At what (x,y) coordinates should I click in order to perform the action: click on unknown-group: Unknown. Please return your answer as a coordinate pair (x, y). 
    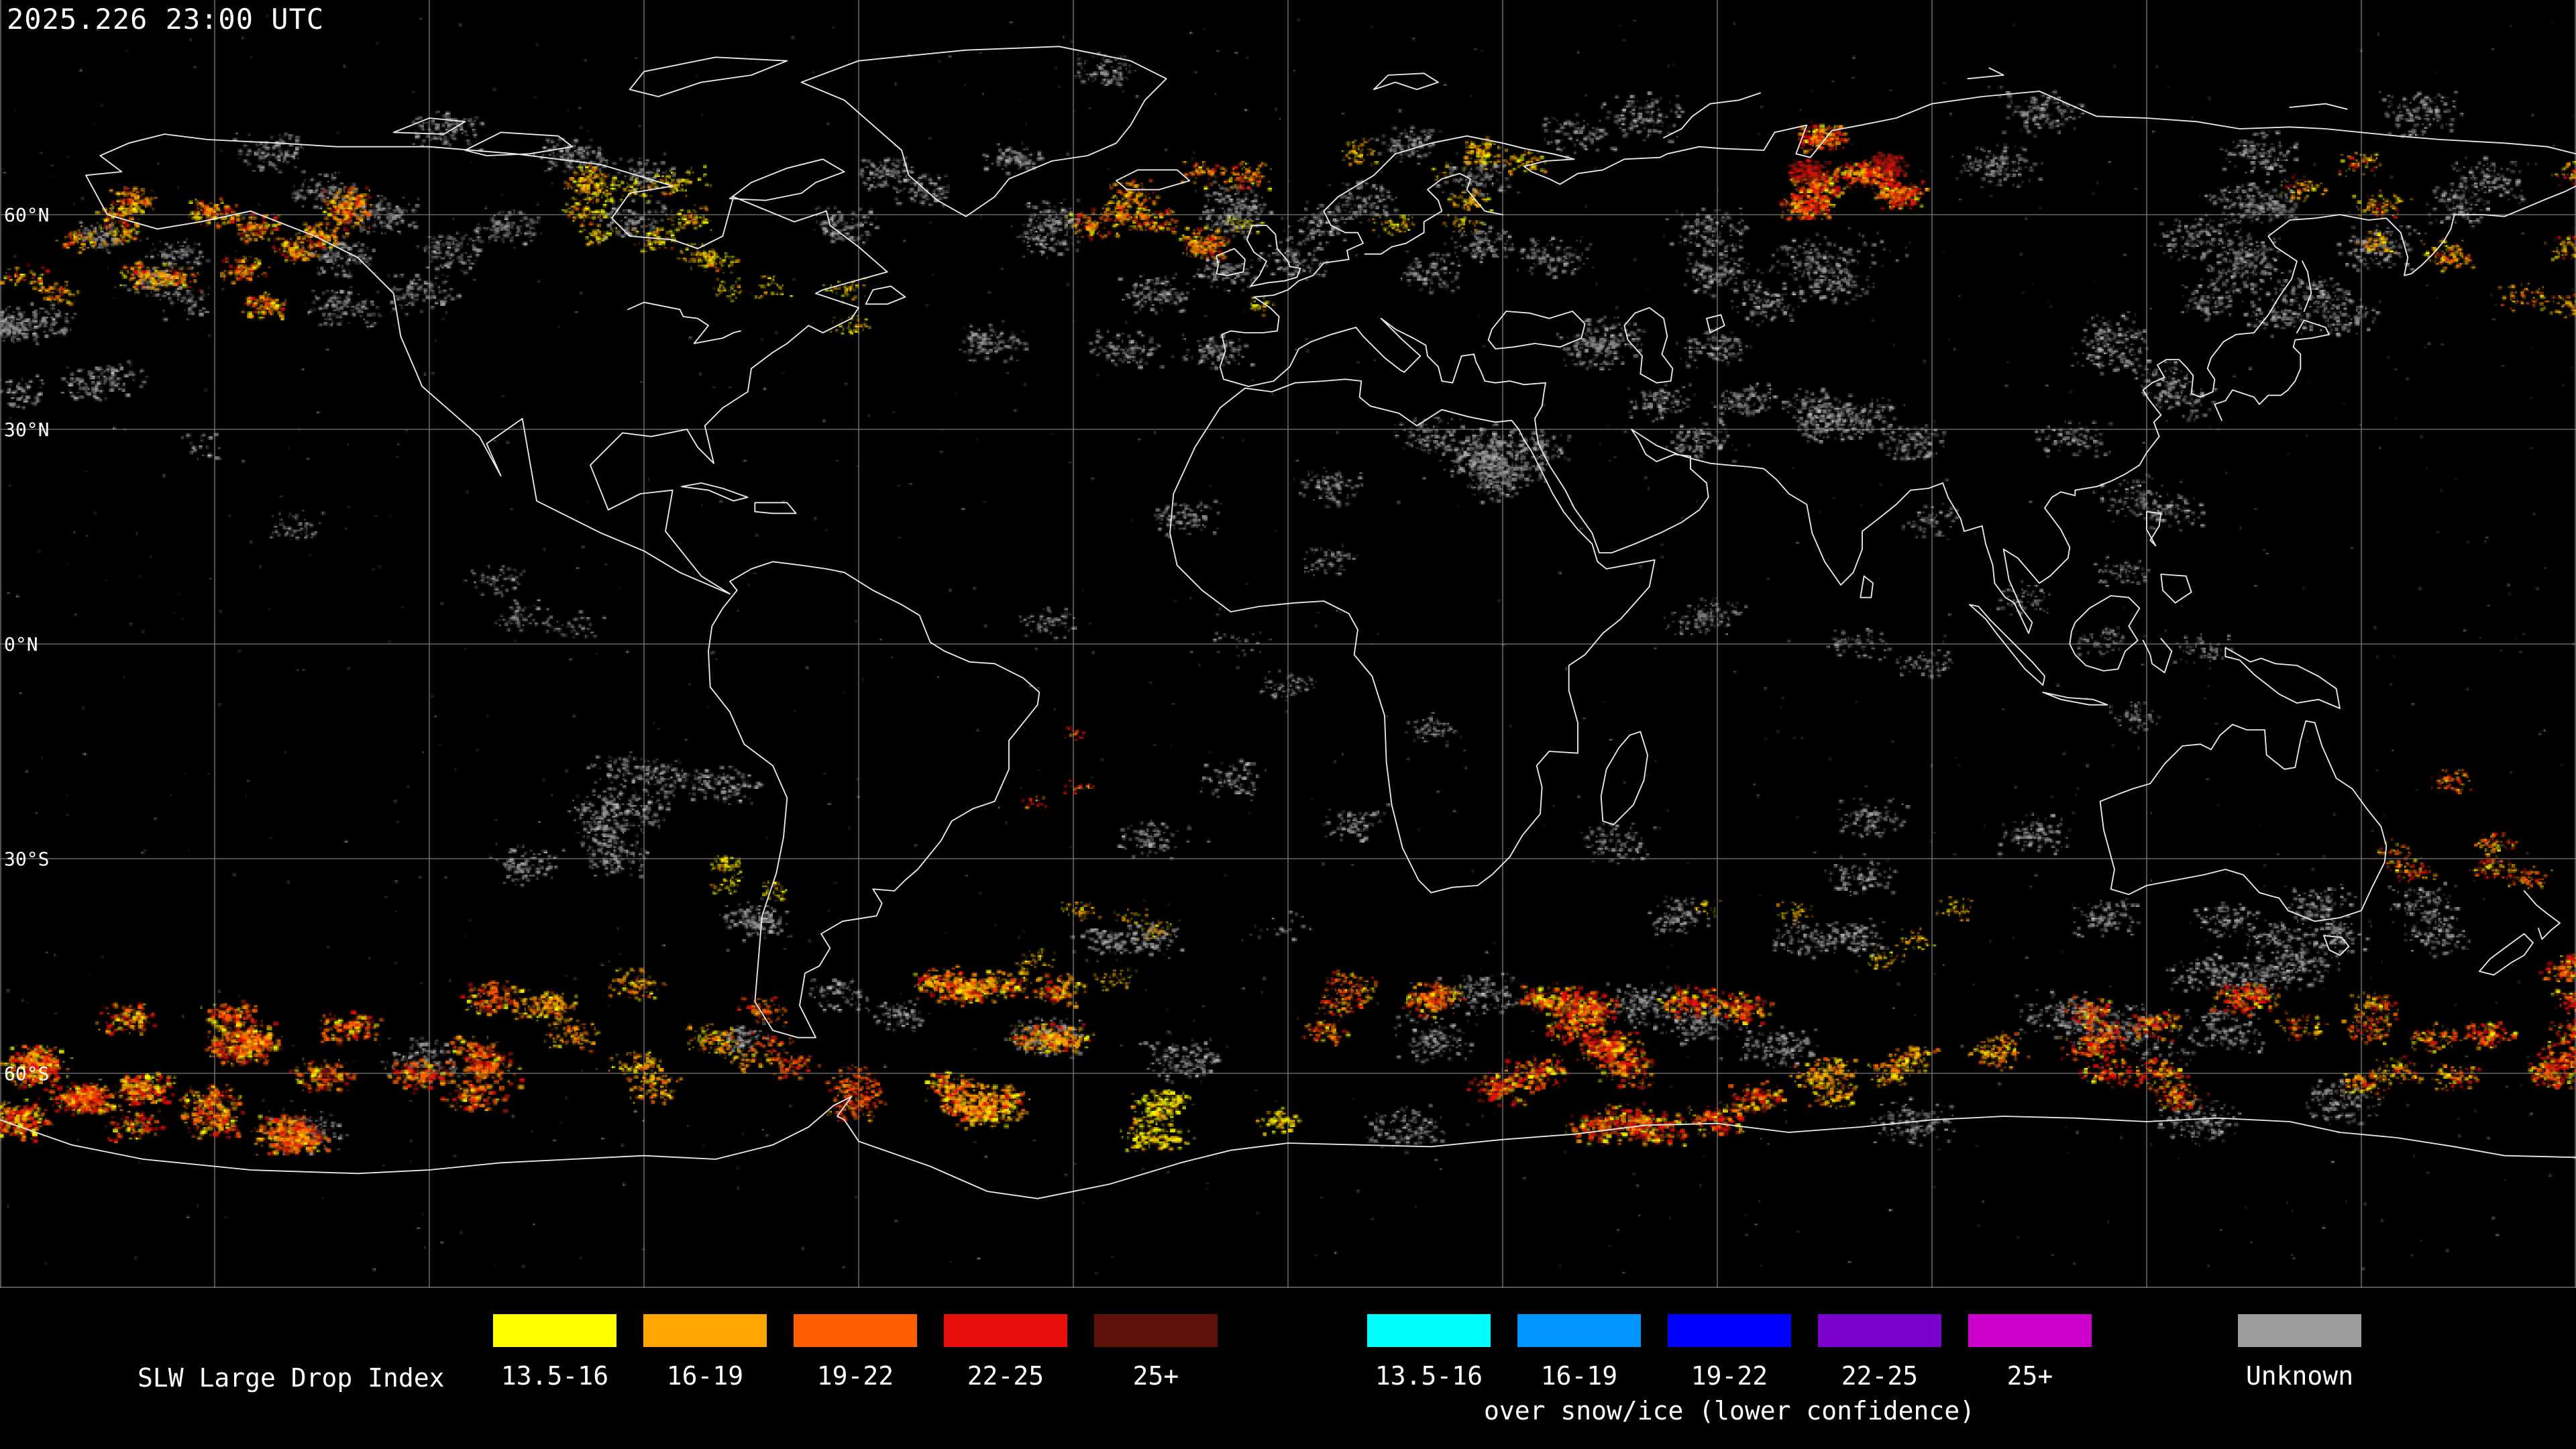
    Looking at the image, I should click on (2299, 1351).